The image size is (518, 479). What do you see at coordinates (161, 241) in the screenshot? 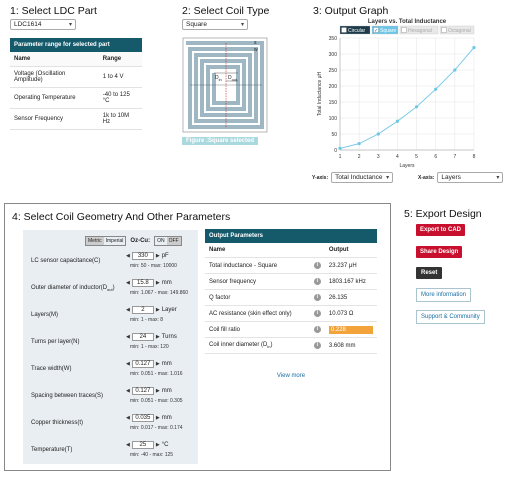
I see `oz-on-button: ON` at bounding box center [161, 241].